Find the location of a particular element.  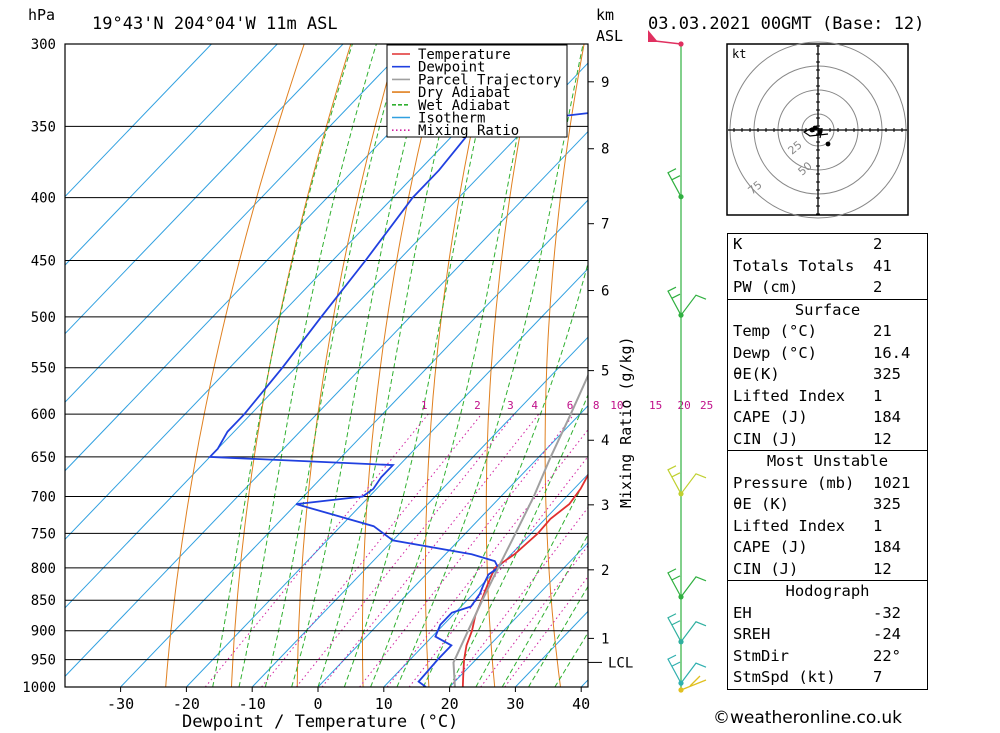

mu-cape-row: CAPE (J) 184 is located at coordinates (827, 548).